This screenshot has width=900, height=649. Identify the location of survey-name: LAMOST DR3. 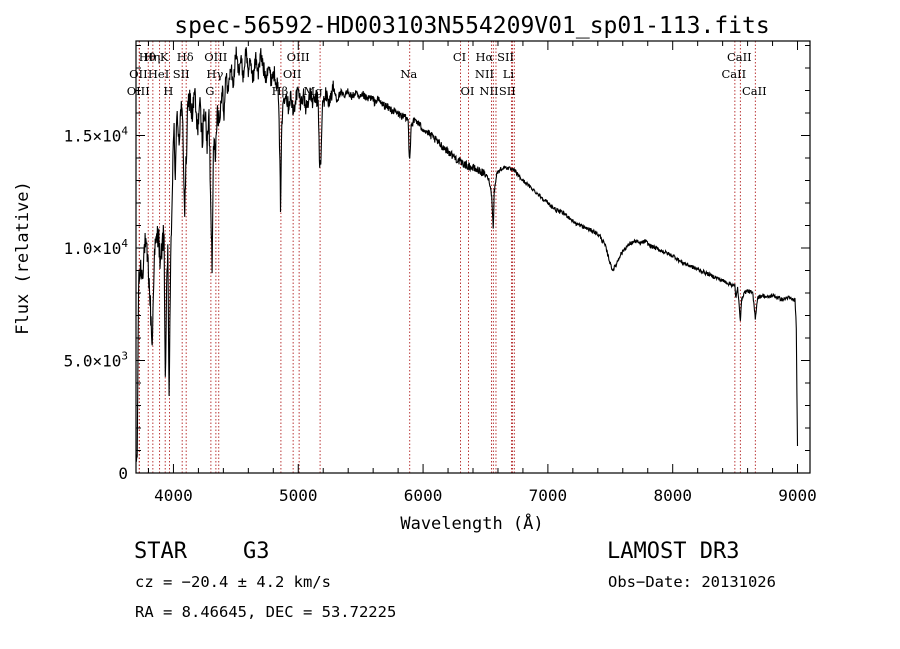
(673, 551).